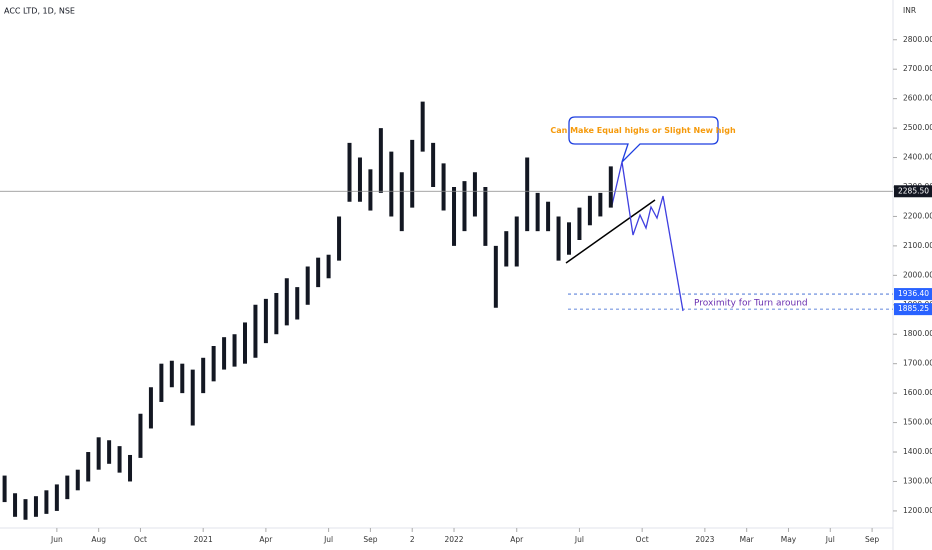 The width and height of the screenshot is (932, 550). Describe the element at coordinates (610, 231) in the screenshot. I see `trend-line` at that location.